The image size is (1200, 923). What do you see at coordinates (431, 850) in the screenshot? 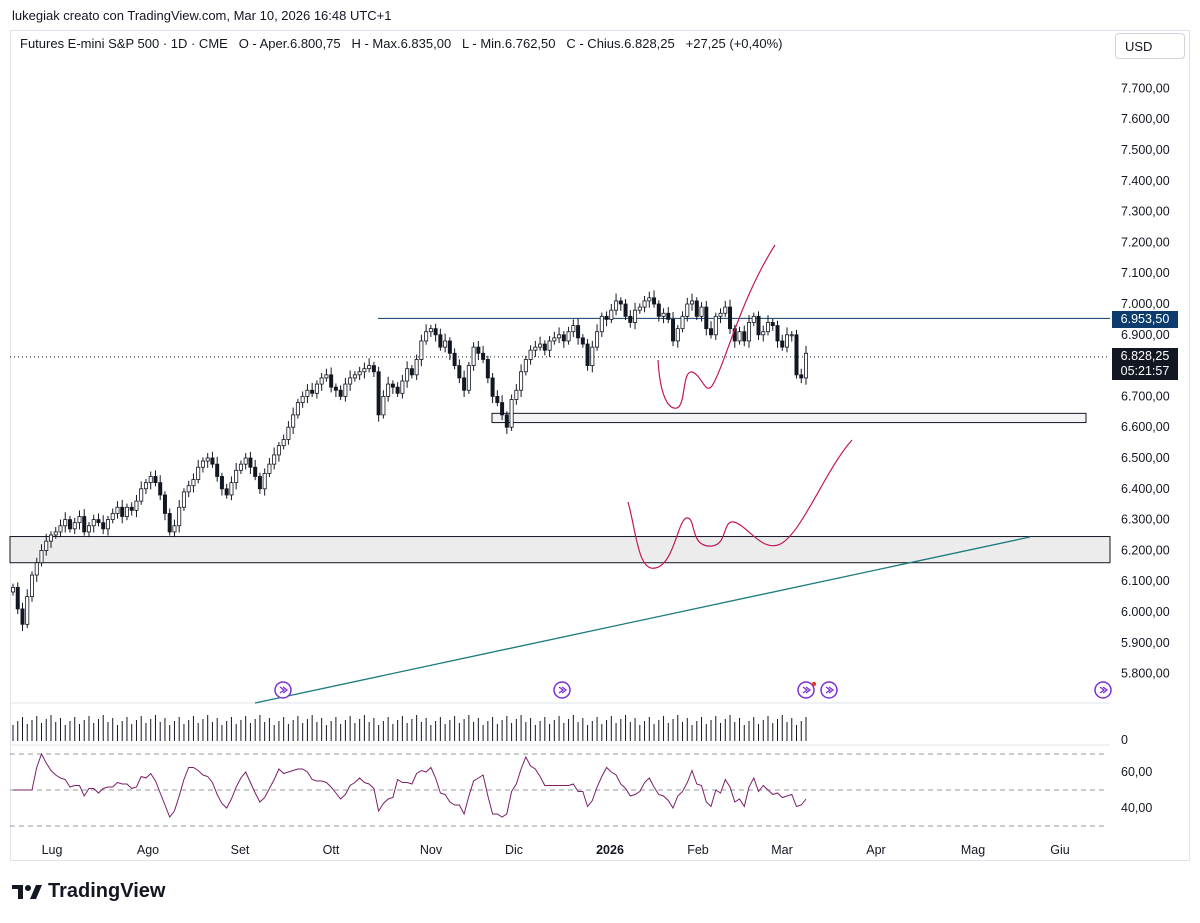
I see `x-tick-label: Nov` at bounding box center [431, 850].